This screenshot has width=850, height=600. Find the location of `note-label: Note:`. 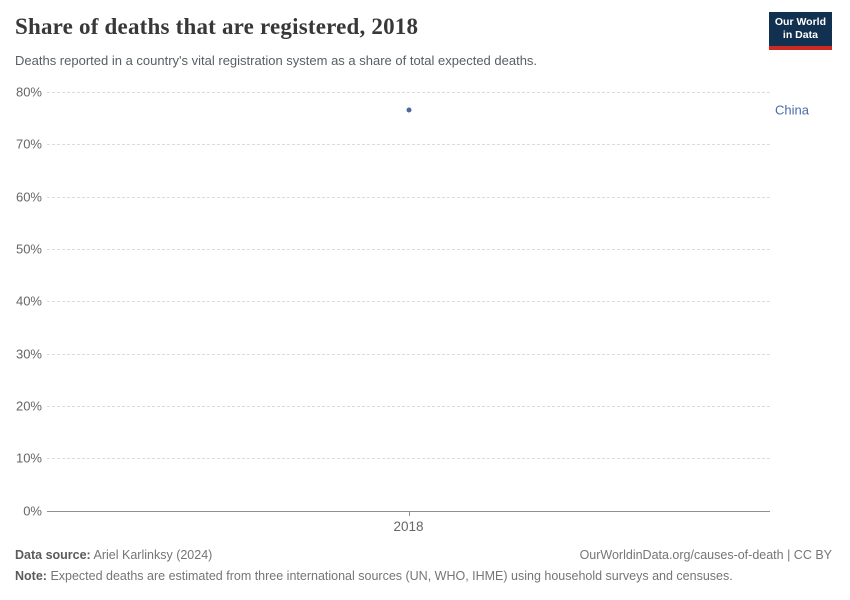

note-label: Note: is located at coordinates (31, 576).